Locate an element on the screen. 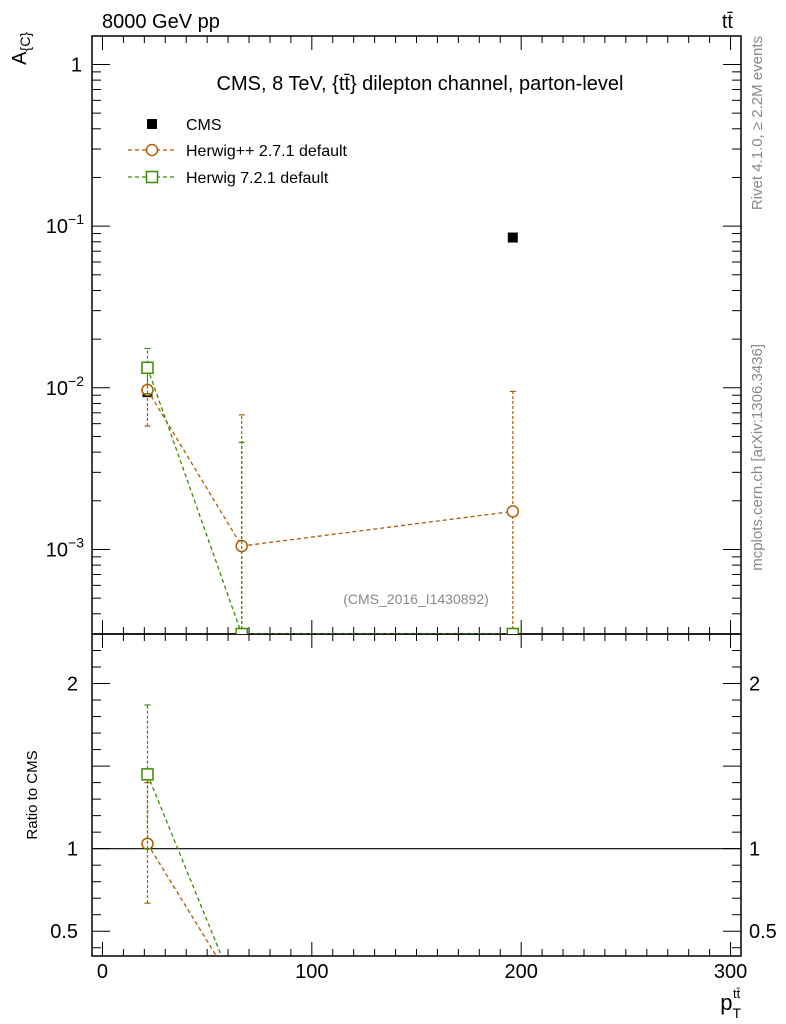 Image resolution: width=786 pixels, height=1024 pixels. legend-label: CMS is located at coordinates (204, 125).